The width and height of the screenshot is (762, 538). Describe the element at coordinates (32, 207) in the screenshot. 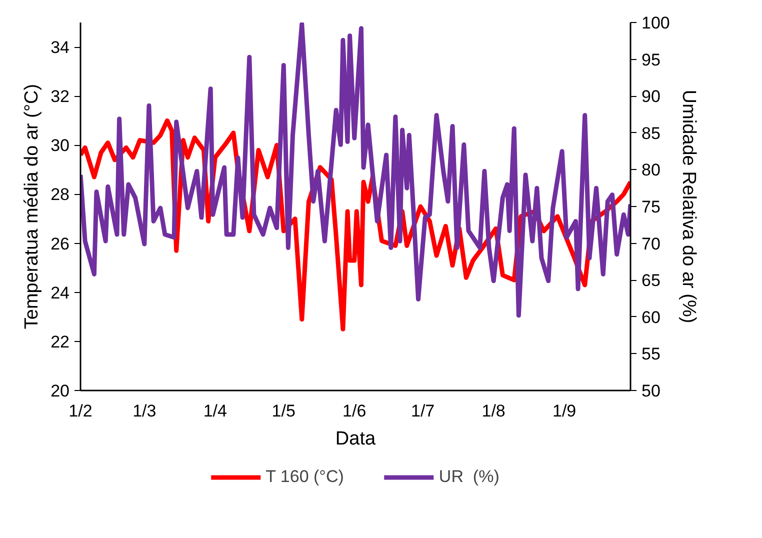

I see `y-axis-title: Temperatua média do ar (°C)` at that location.